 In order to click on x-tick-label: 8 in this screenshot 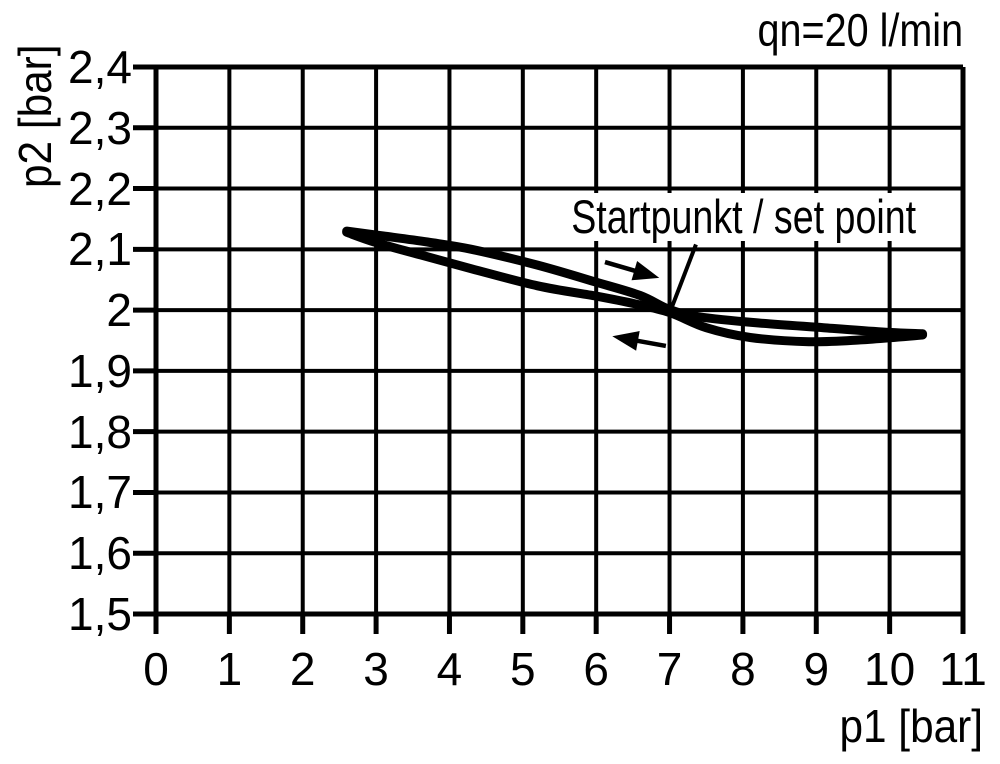, I will do `click(743, 669)`.